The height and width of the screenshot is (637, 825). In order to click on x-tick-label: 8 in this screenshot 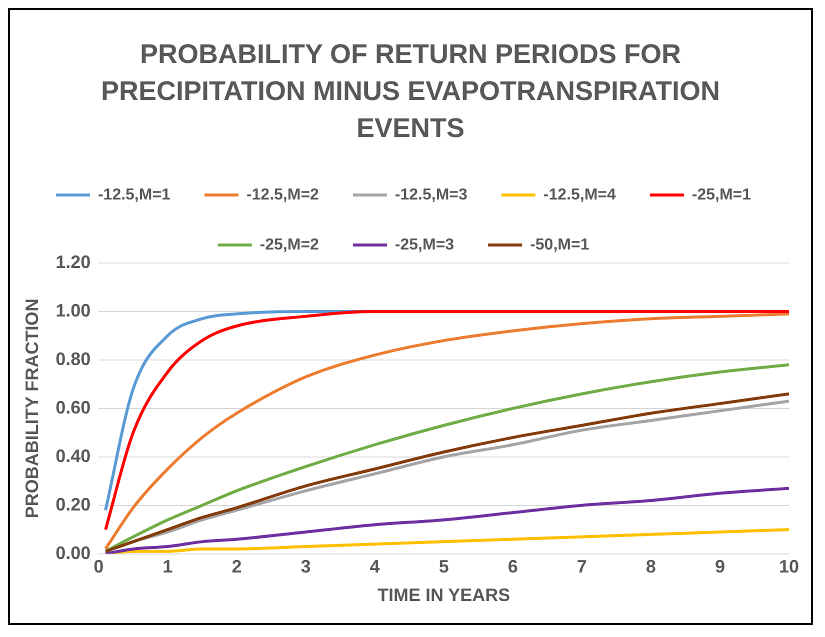, I will do `click(651, 566)`.